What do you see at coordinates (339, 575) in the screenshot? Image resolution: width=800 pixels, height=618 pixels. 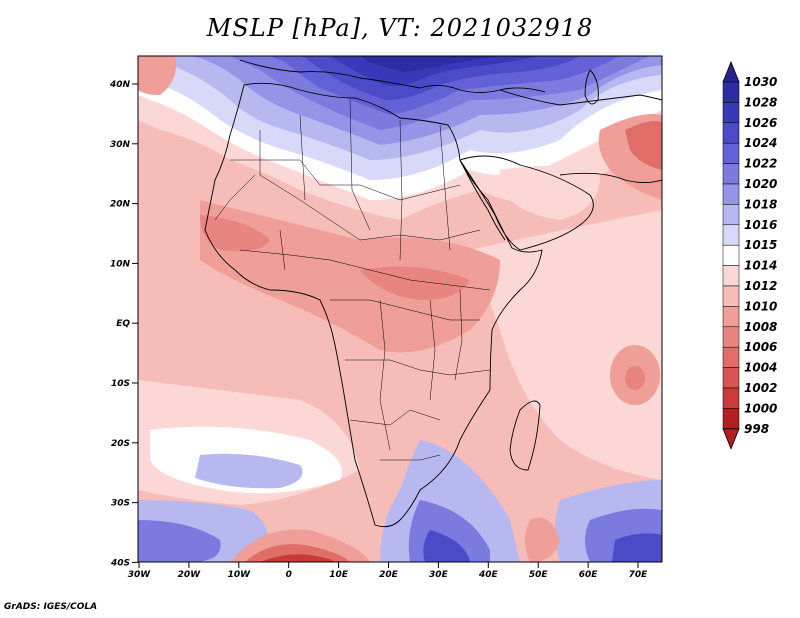 I see `lon-label: 10E` at bounding box center [339, 575].